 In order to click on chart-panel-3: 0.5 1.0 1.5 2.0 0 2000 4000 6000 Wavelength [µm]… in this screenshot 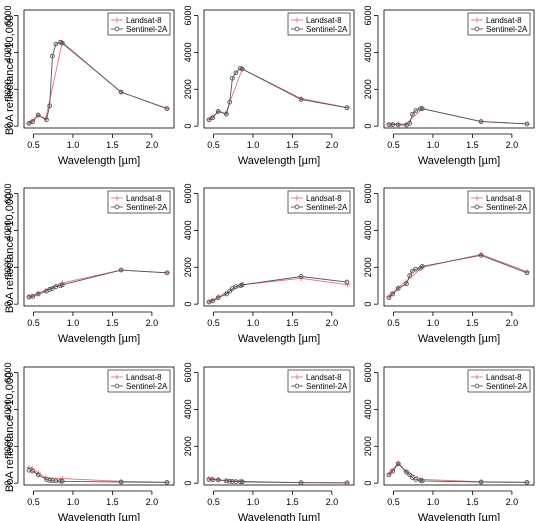, I will do `click(449, 86)`.